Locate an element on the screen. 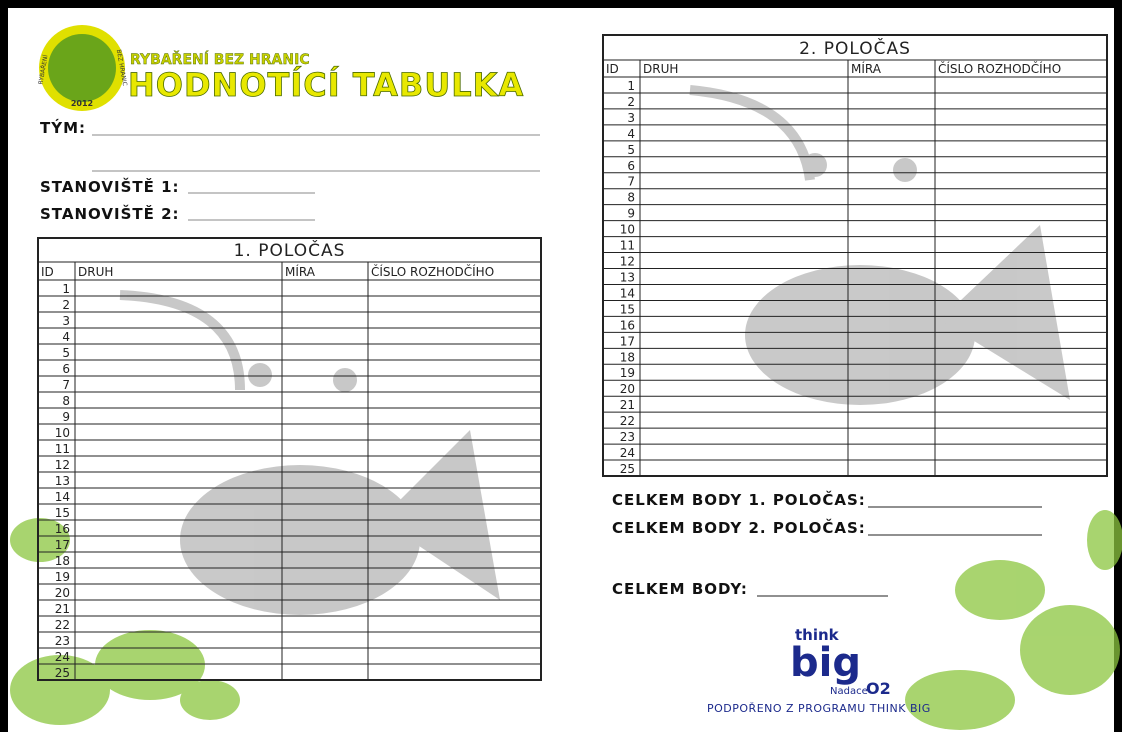  sponsor-think: think is located at coordinates (817, 635).